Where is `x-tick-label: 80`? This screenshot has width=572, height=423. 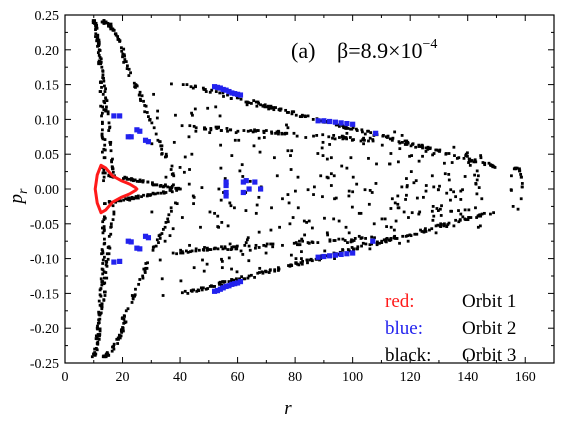
x-tick-label: 80 is located at coordinates (295, 377).